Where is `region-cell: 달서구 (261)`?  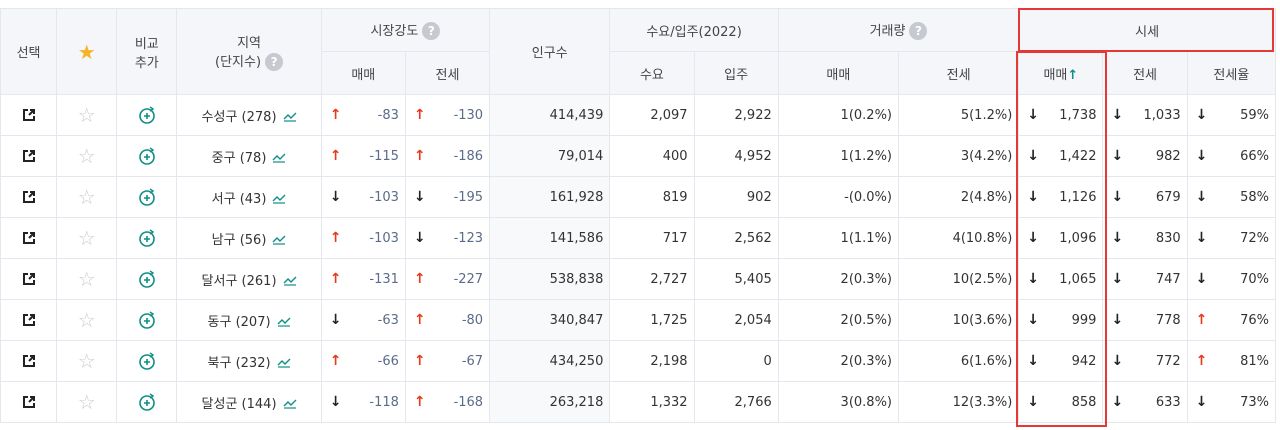 region-cell: 달서구 (261) is located at coordinates (249, 279).